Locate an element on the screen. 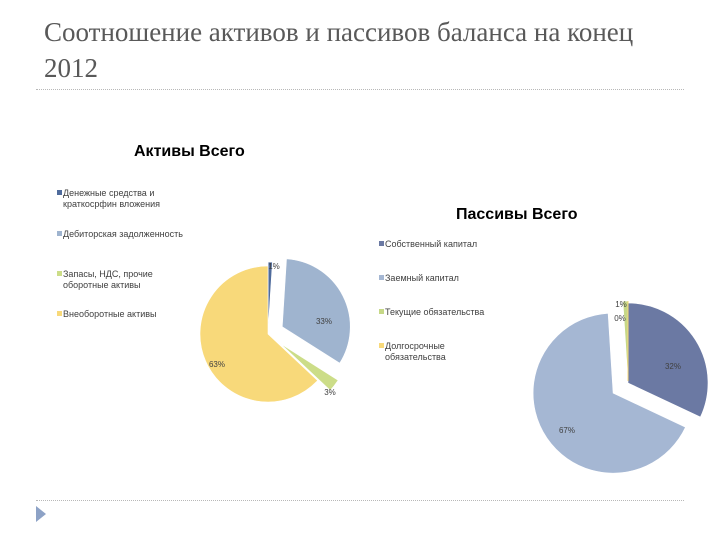 This screenshot has width=720, height=540. footer-divider is located at coordinates (360, 500).